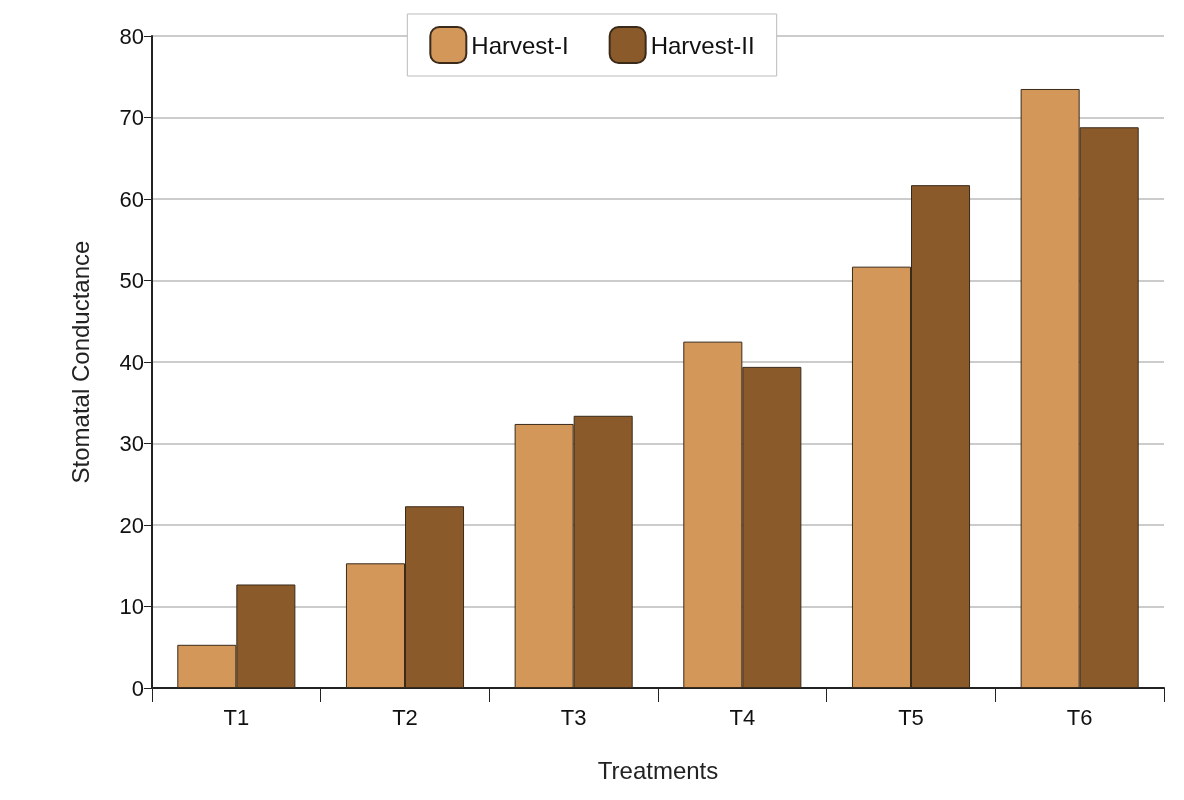  I want to click on y-tick-label: 0, so click(137, 688).